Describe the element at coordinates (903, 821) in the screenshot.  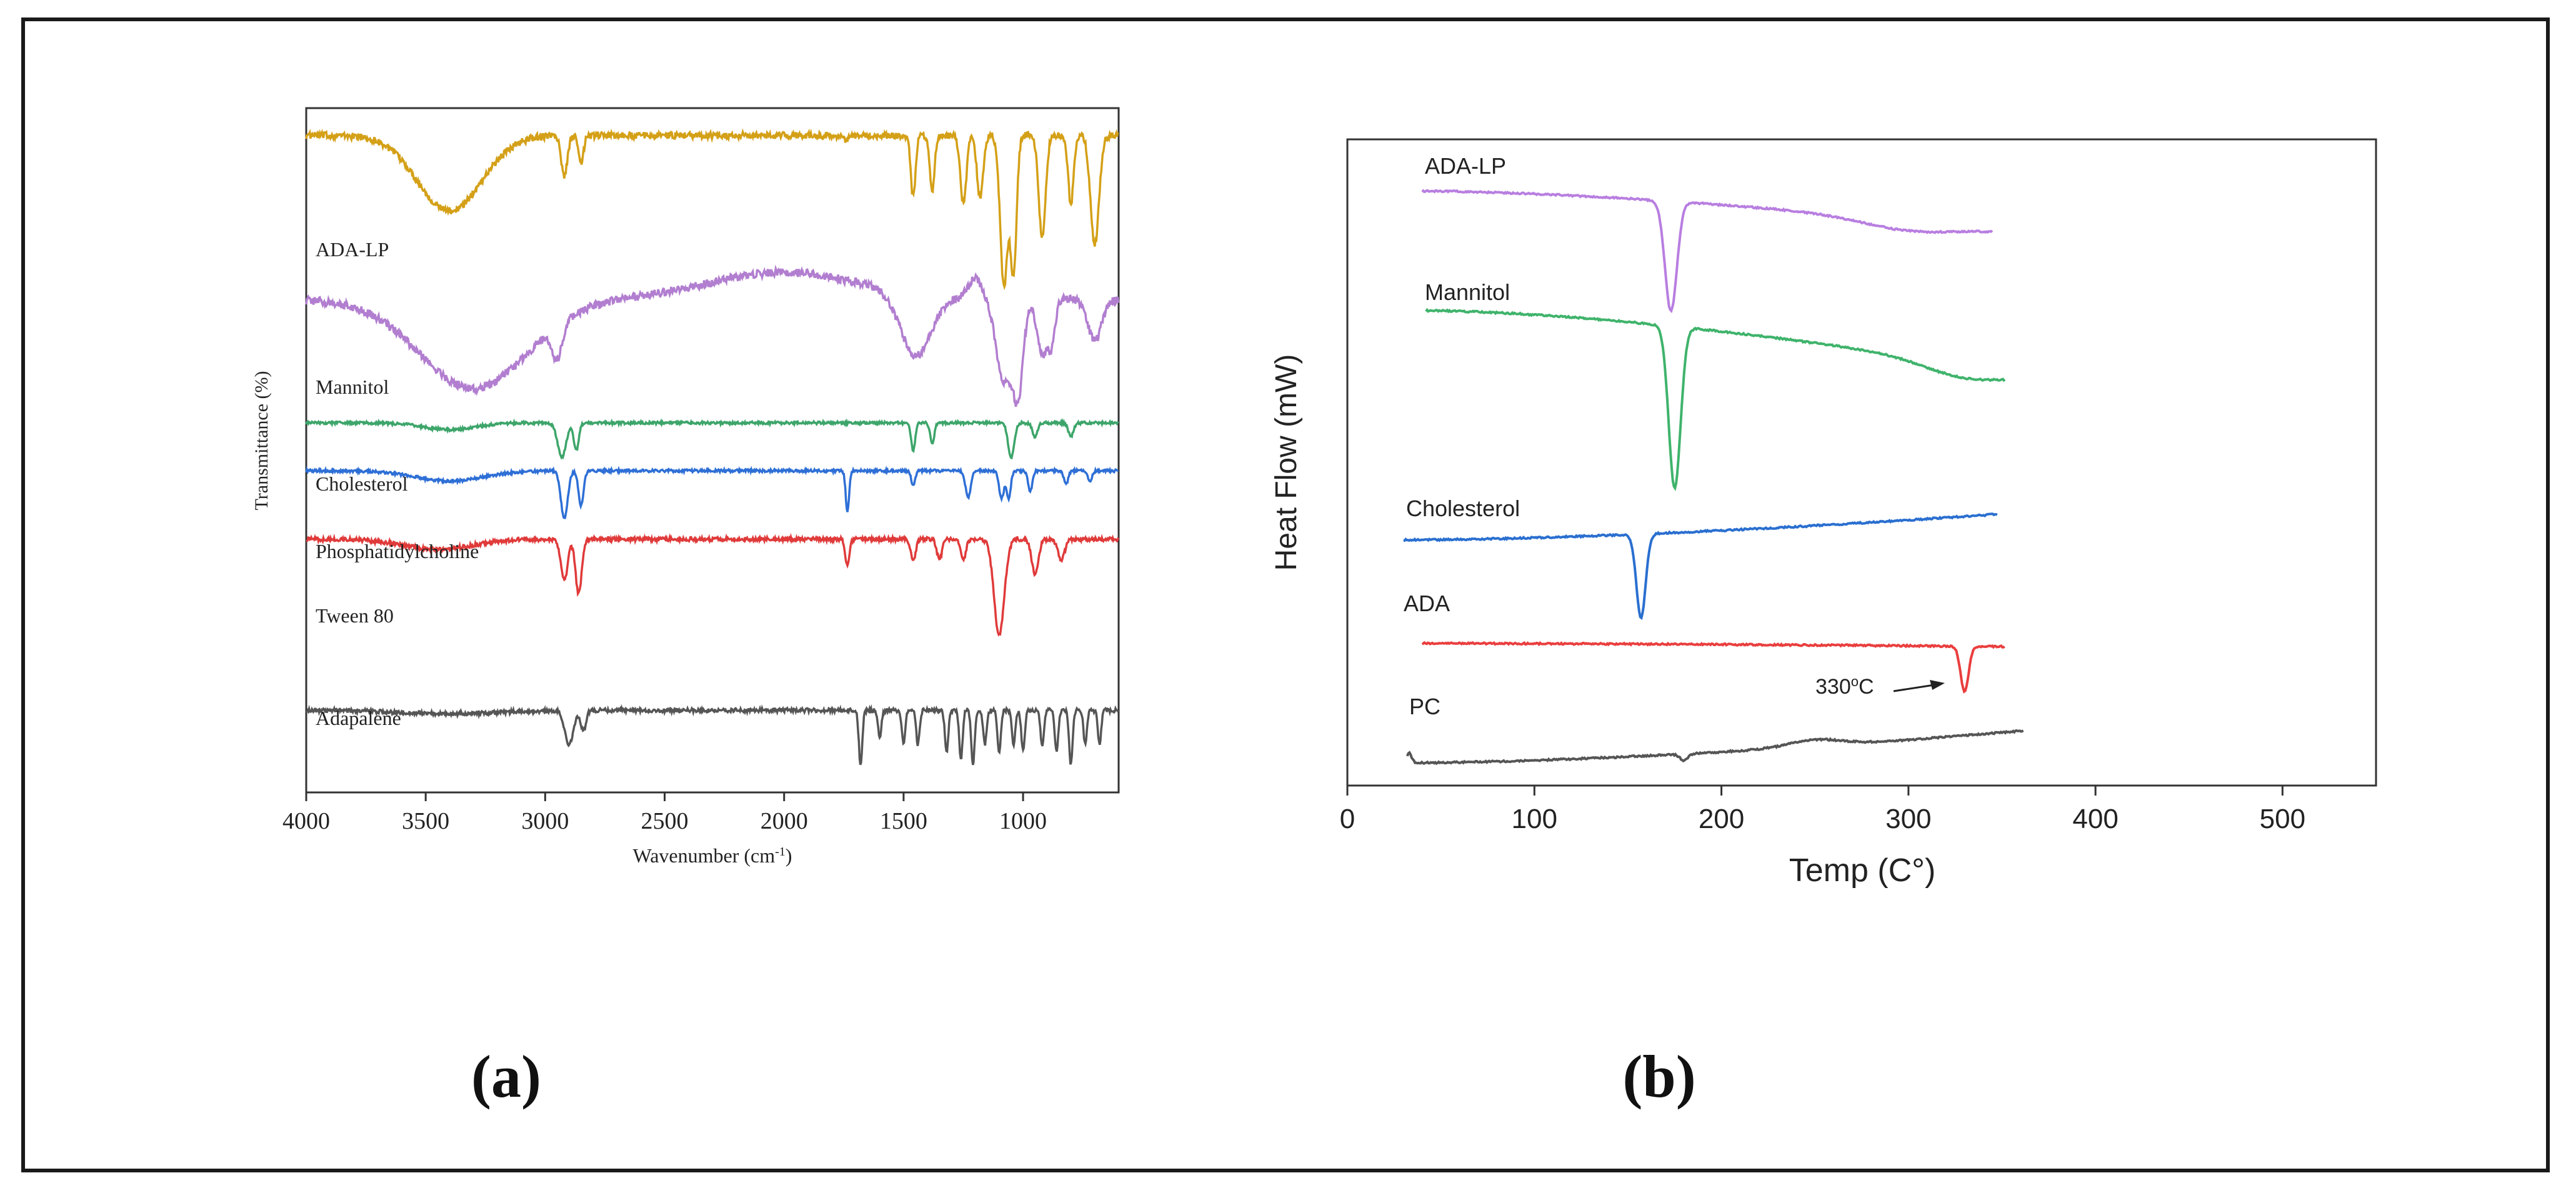
I see `ftir-x-tick-label: 1500` at that location.